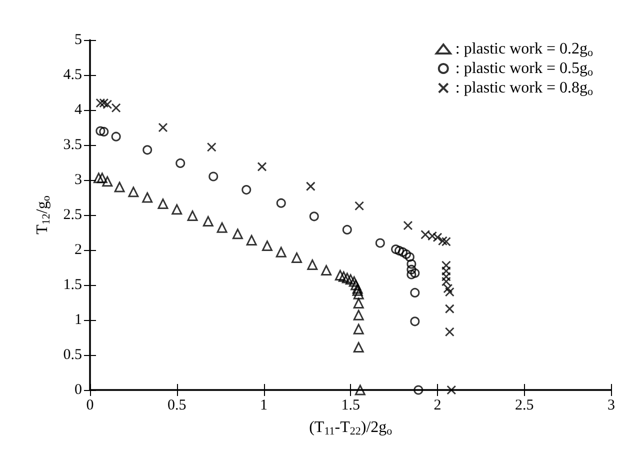 The image size is (618, 453). What do you see at coordinates (611, 406) in the screenshot?
I see `x-tick-label: 3` at bounding box center [611, 406].